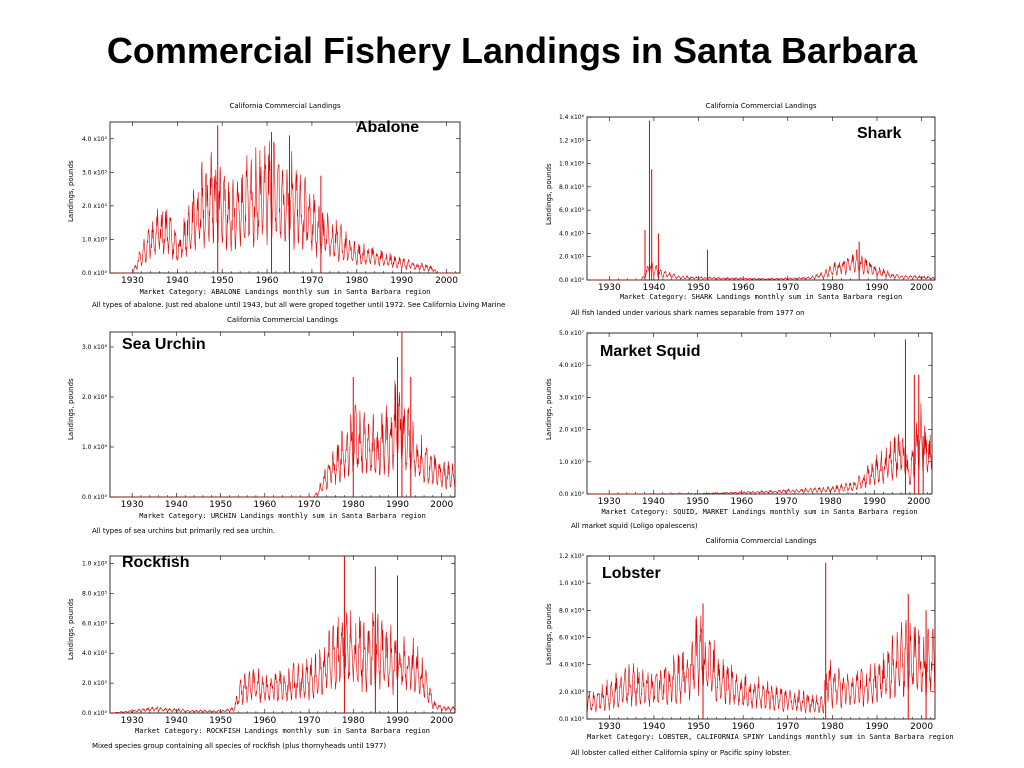 The width and height of the screenshot is (1024, 768). Describe the element at coordinates (572, 210) in the screenshot. I see `shark-y-tick-label: 6.0 x10⁵` at that location.